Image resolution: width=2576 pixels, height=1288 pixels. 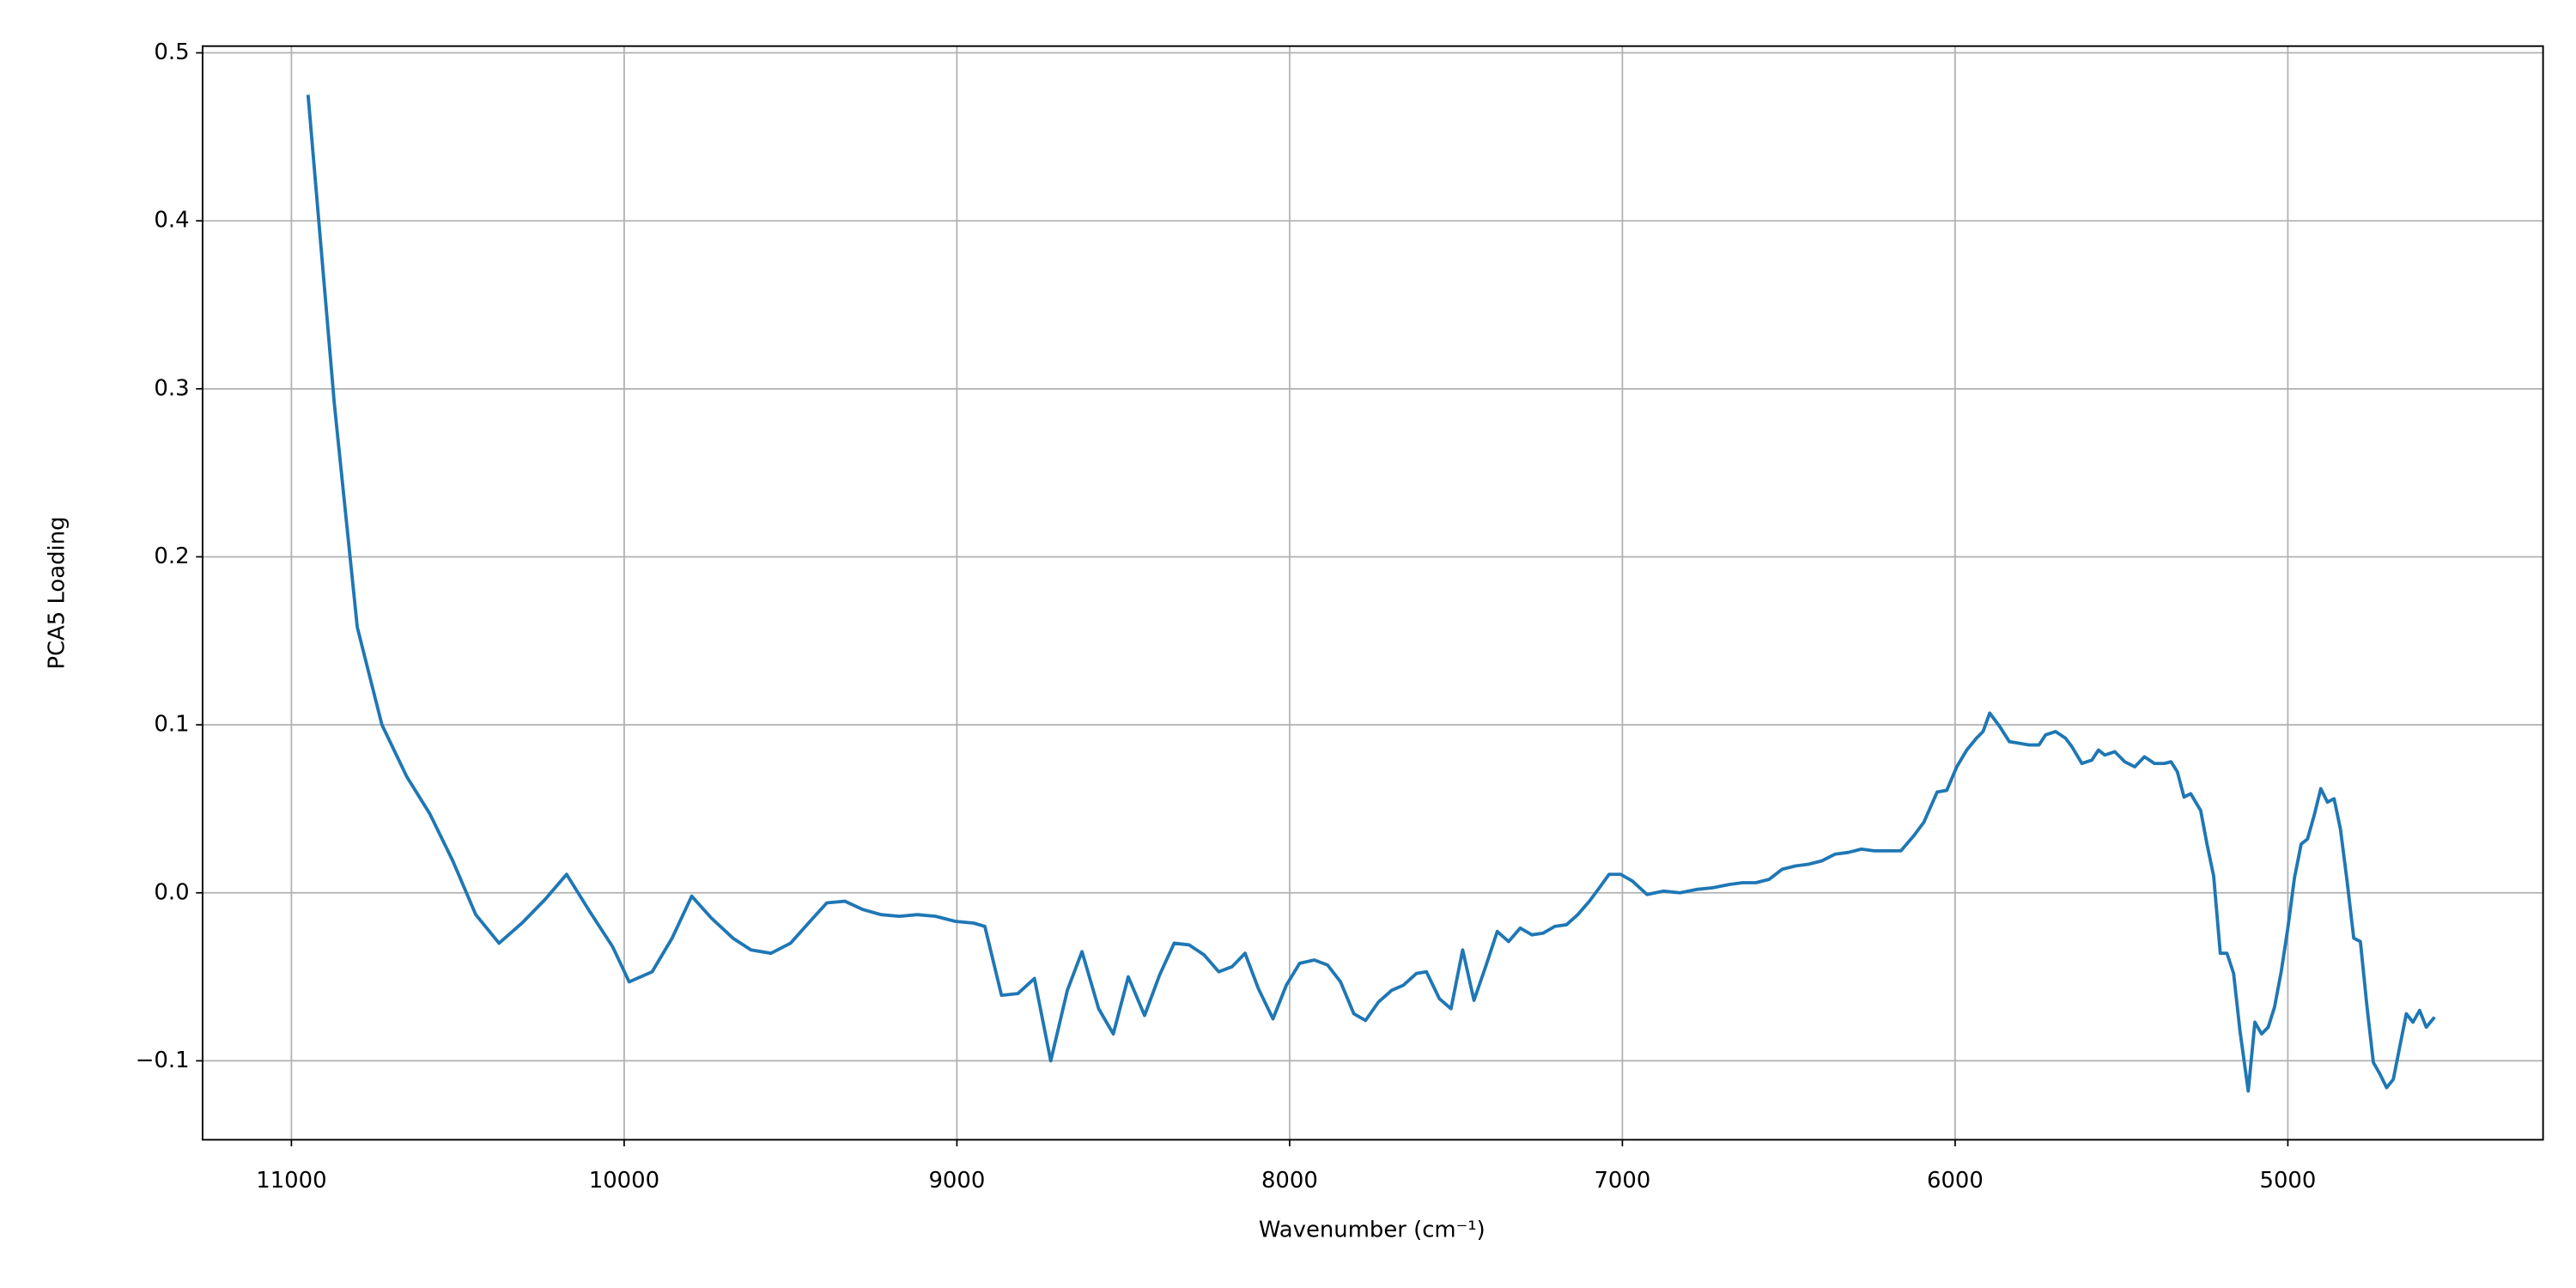 What do you see at coordinates (1290, 1181) in the screenshot?
I see `x-tick-label: 8000` at bounding box center [1290, 1181].